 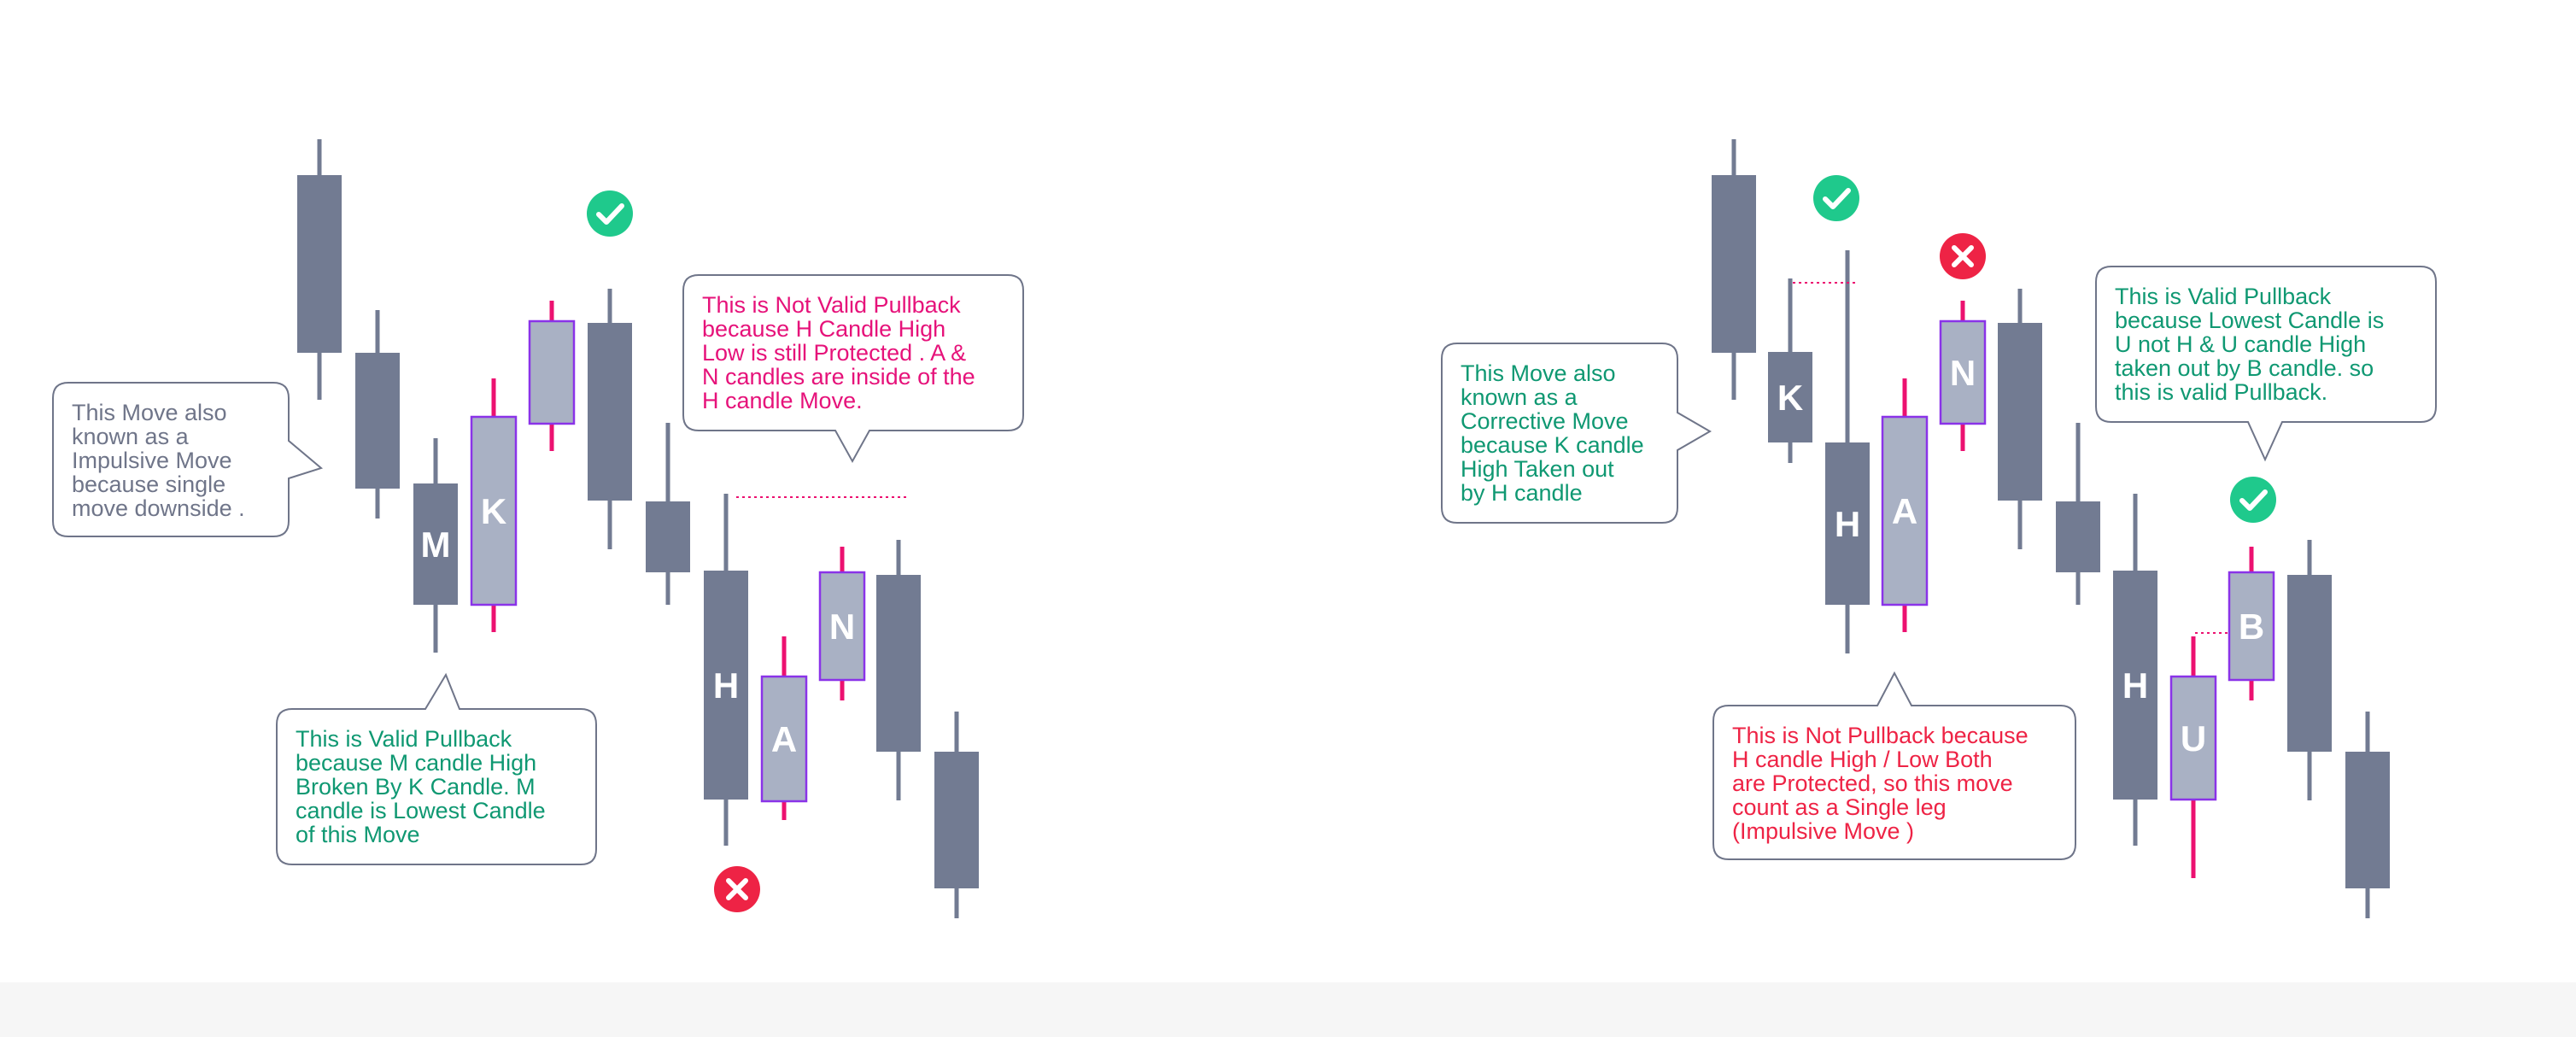 I want to click on callout-line: because Lowest Candle is, so click(x=2249, y=320).